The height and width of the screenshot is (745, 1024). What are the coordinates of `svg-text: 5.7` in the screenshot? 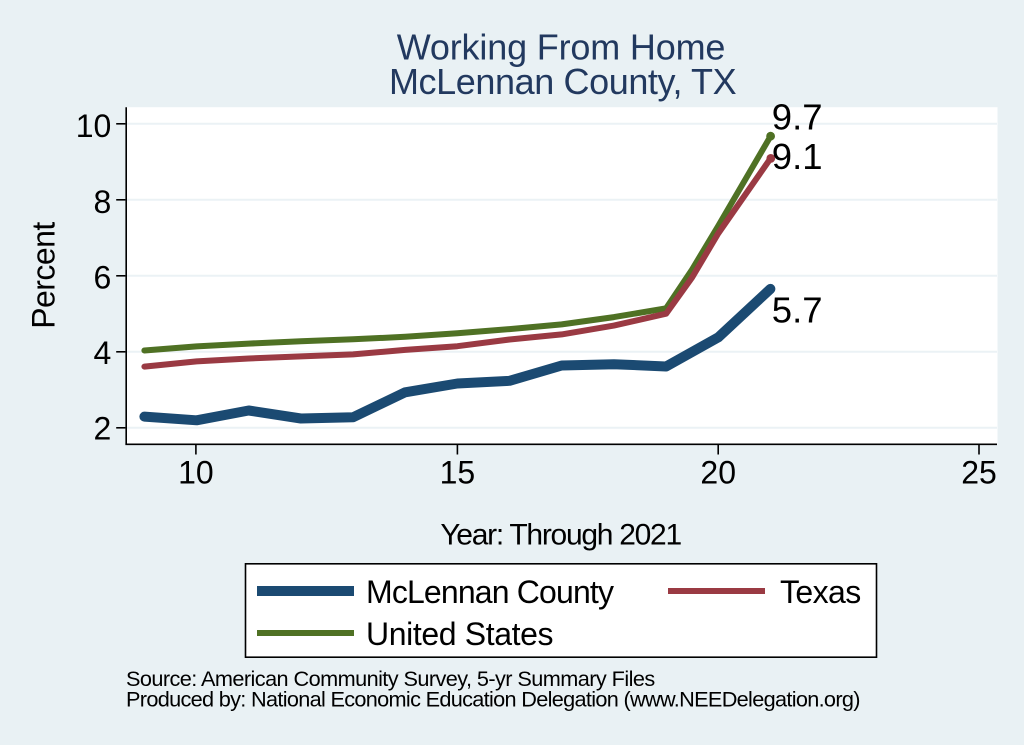 It's located at (797, 309).